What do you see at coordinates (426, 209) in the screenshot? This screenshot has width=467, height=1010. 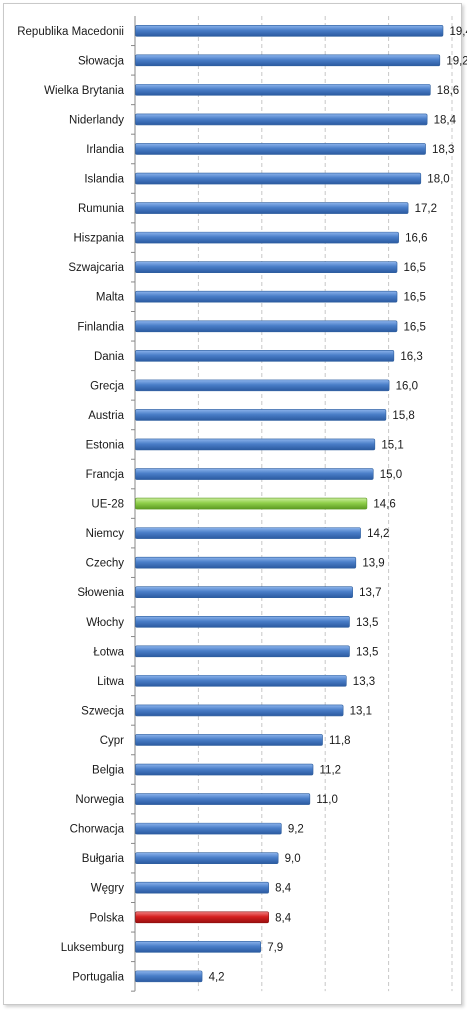 I see `value-label: 17,2` at bounding box center [426, 209].